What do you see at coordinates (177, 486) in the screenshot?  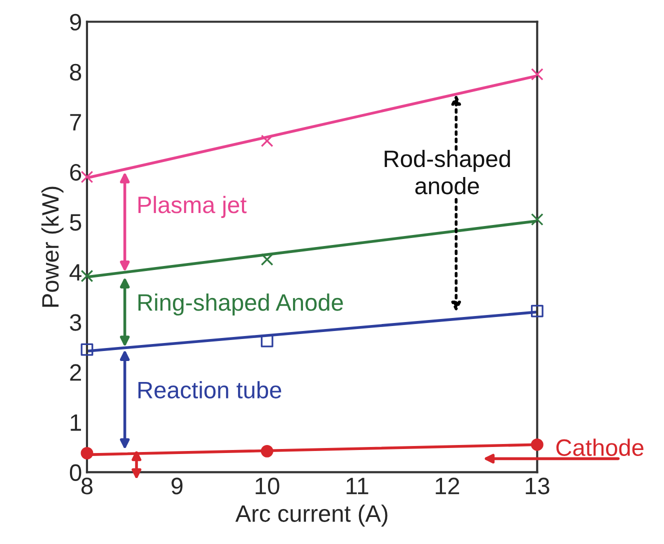 I see `x-tick-label: 9` at bounding box center [177, 486].